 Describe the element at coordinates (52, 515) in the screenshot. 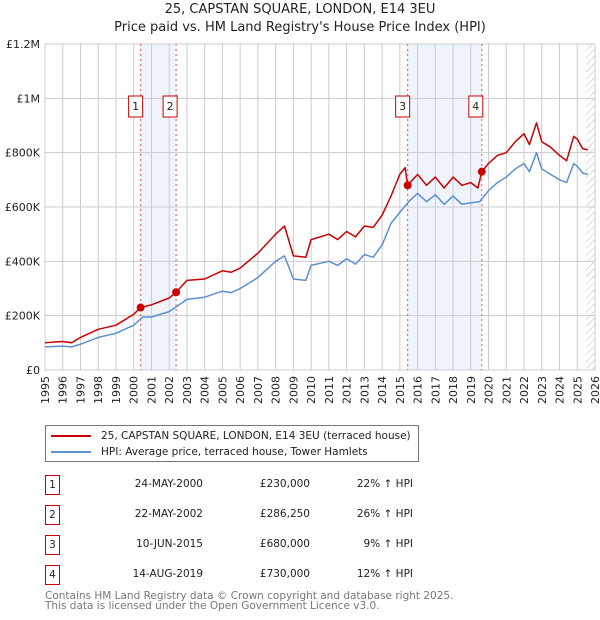

I see `sale-number-badge: 2` at that location.